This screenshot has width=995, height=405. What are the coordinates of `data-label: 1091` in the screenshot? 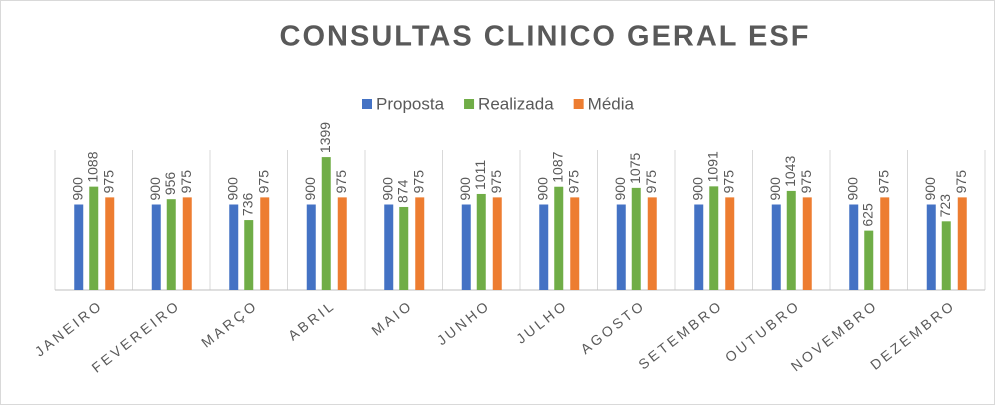 It's located at (712, 166).